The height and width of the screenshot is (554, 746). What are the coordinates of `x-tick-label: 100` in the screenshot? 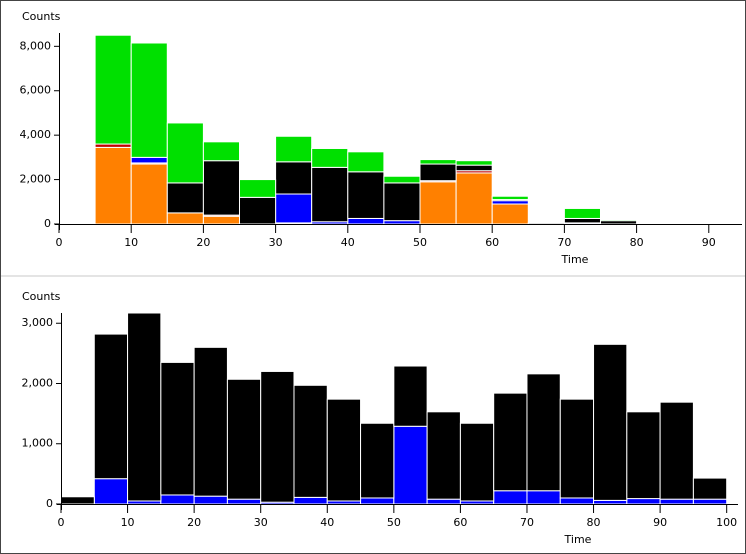 It's located at (726, 522).